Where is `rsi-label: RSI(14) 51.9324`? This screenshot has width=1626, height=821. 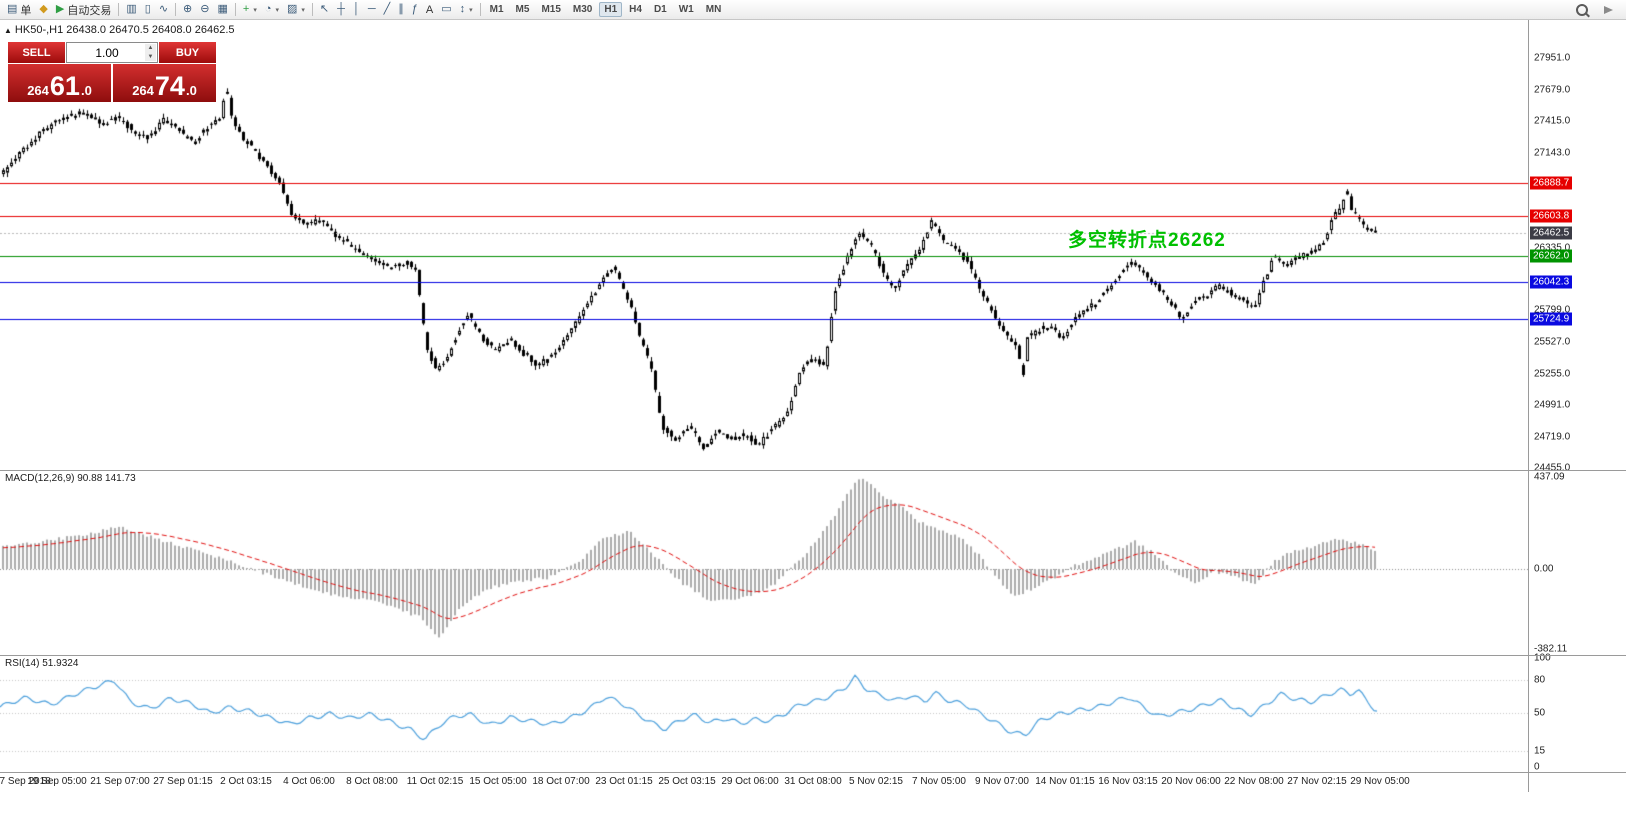
rsi-label: RSI(14) 51.9324 is located at coordinates (42, 663).